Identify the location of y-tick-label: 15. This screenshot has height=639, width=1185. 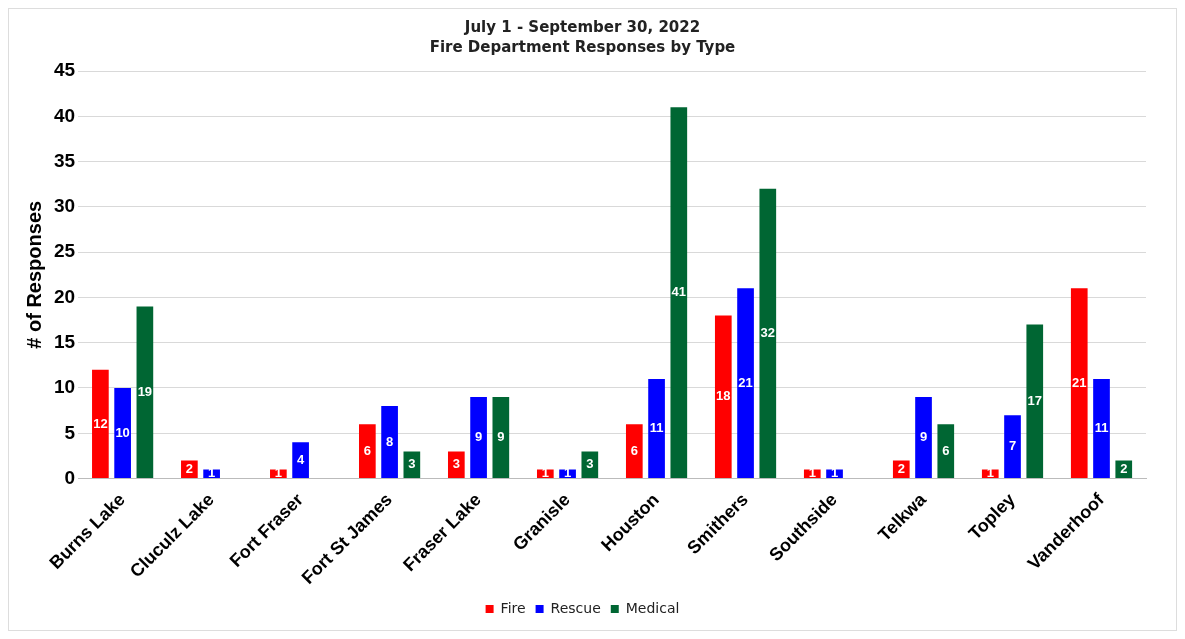
(64, 341).